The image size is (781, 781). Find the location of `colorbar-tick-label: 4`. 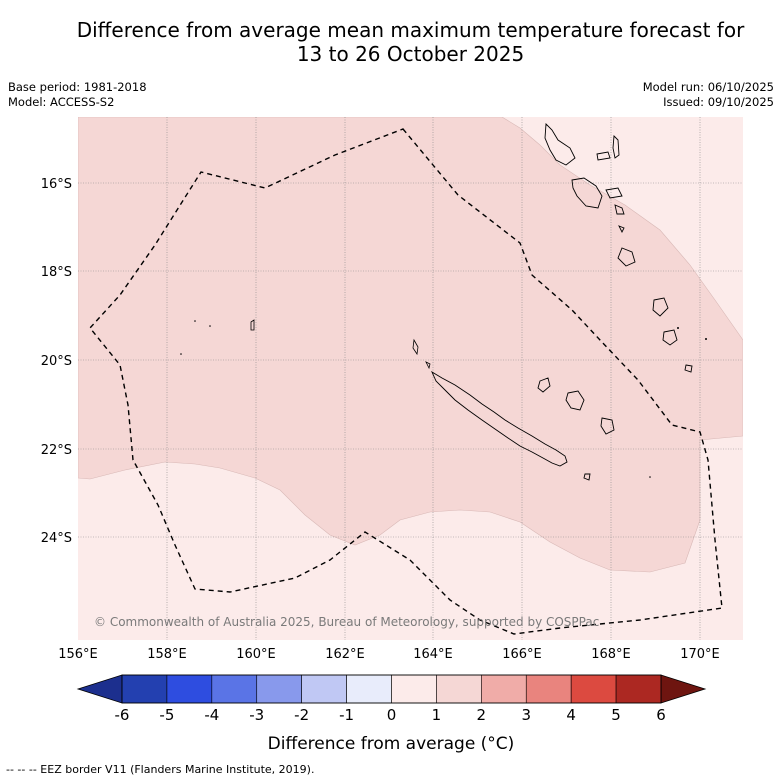

colorbar-tick-label: 4 is located at coordinates (571, 715).